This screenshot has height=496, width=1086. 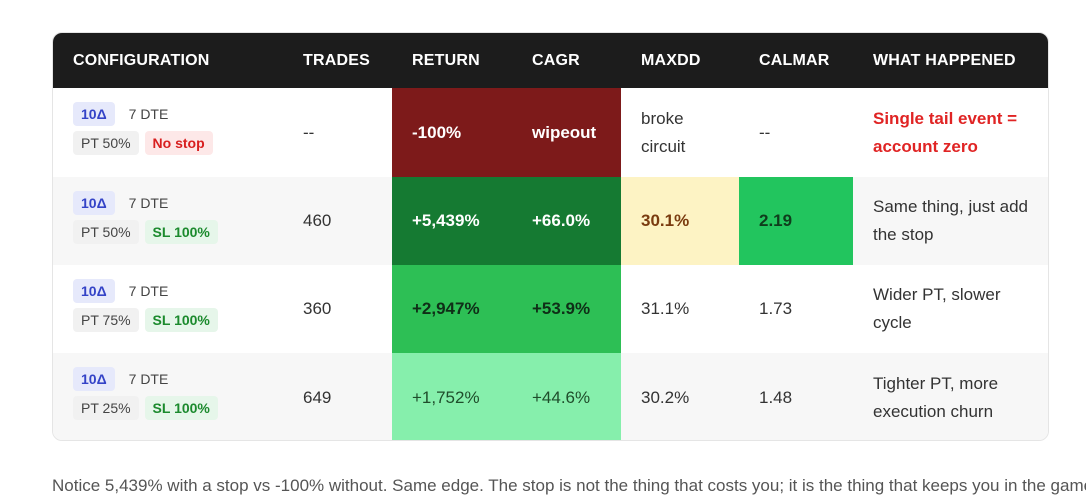 What do you see at coordinates (141, 60) in the screenshot?
I see `header-configuration: CONFIGURATION` at bounding box center [141, 60].